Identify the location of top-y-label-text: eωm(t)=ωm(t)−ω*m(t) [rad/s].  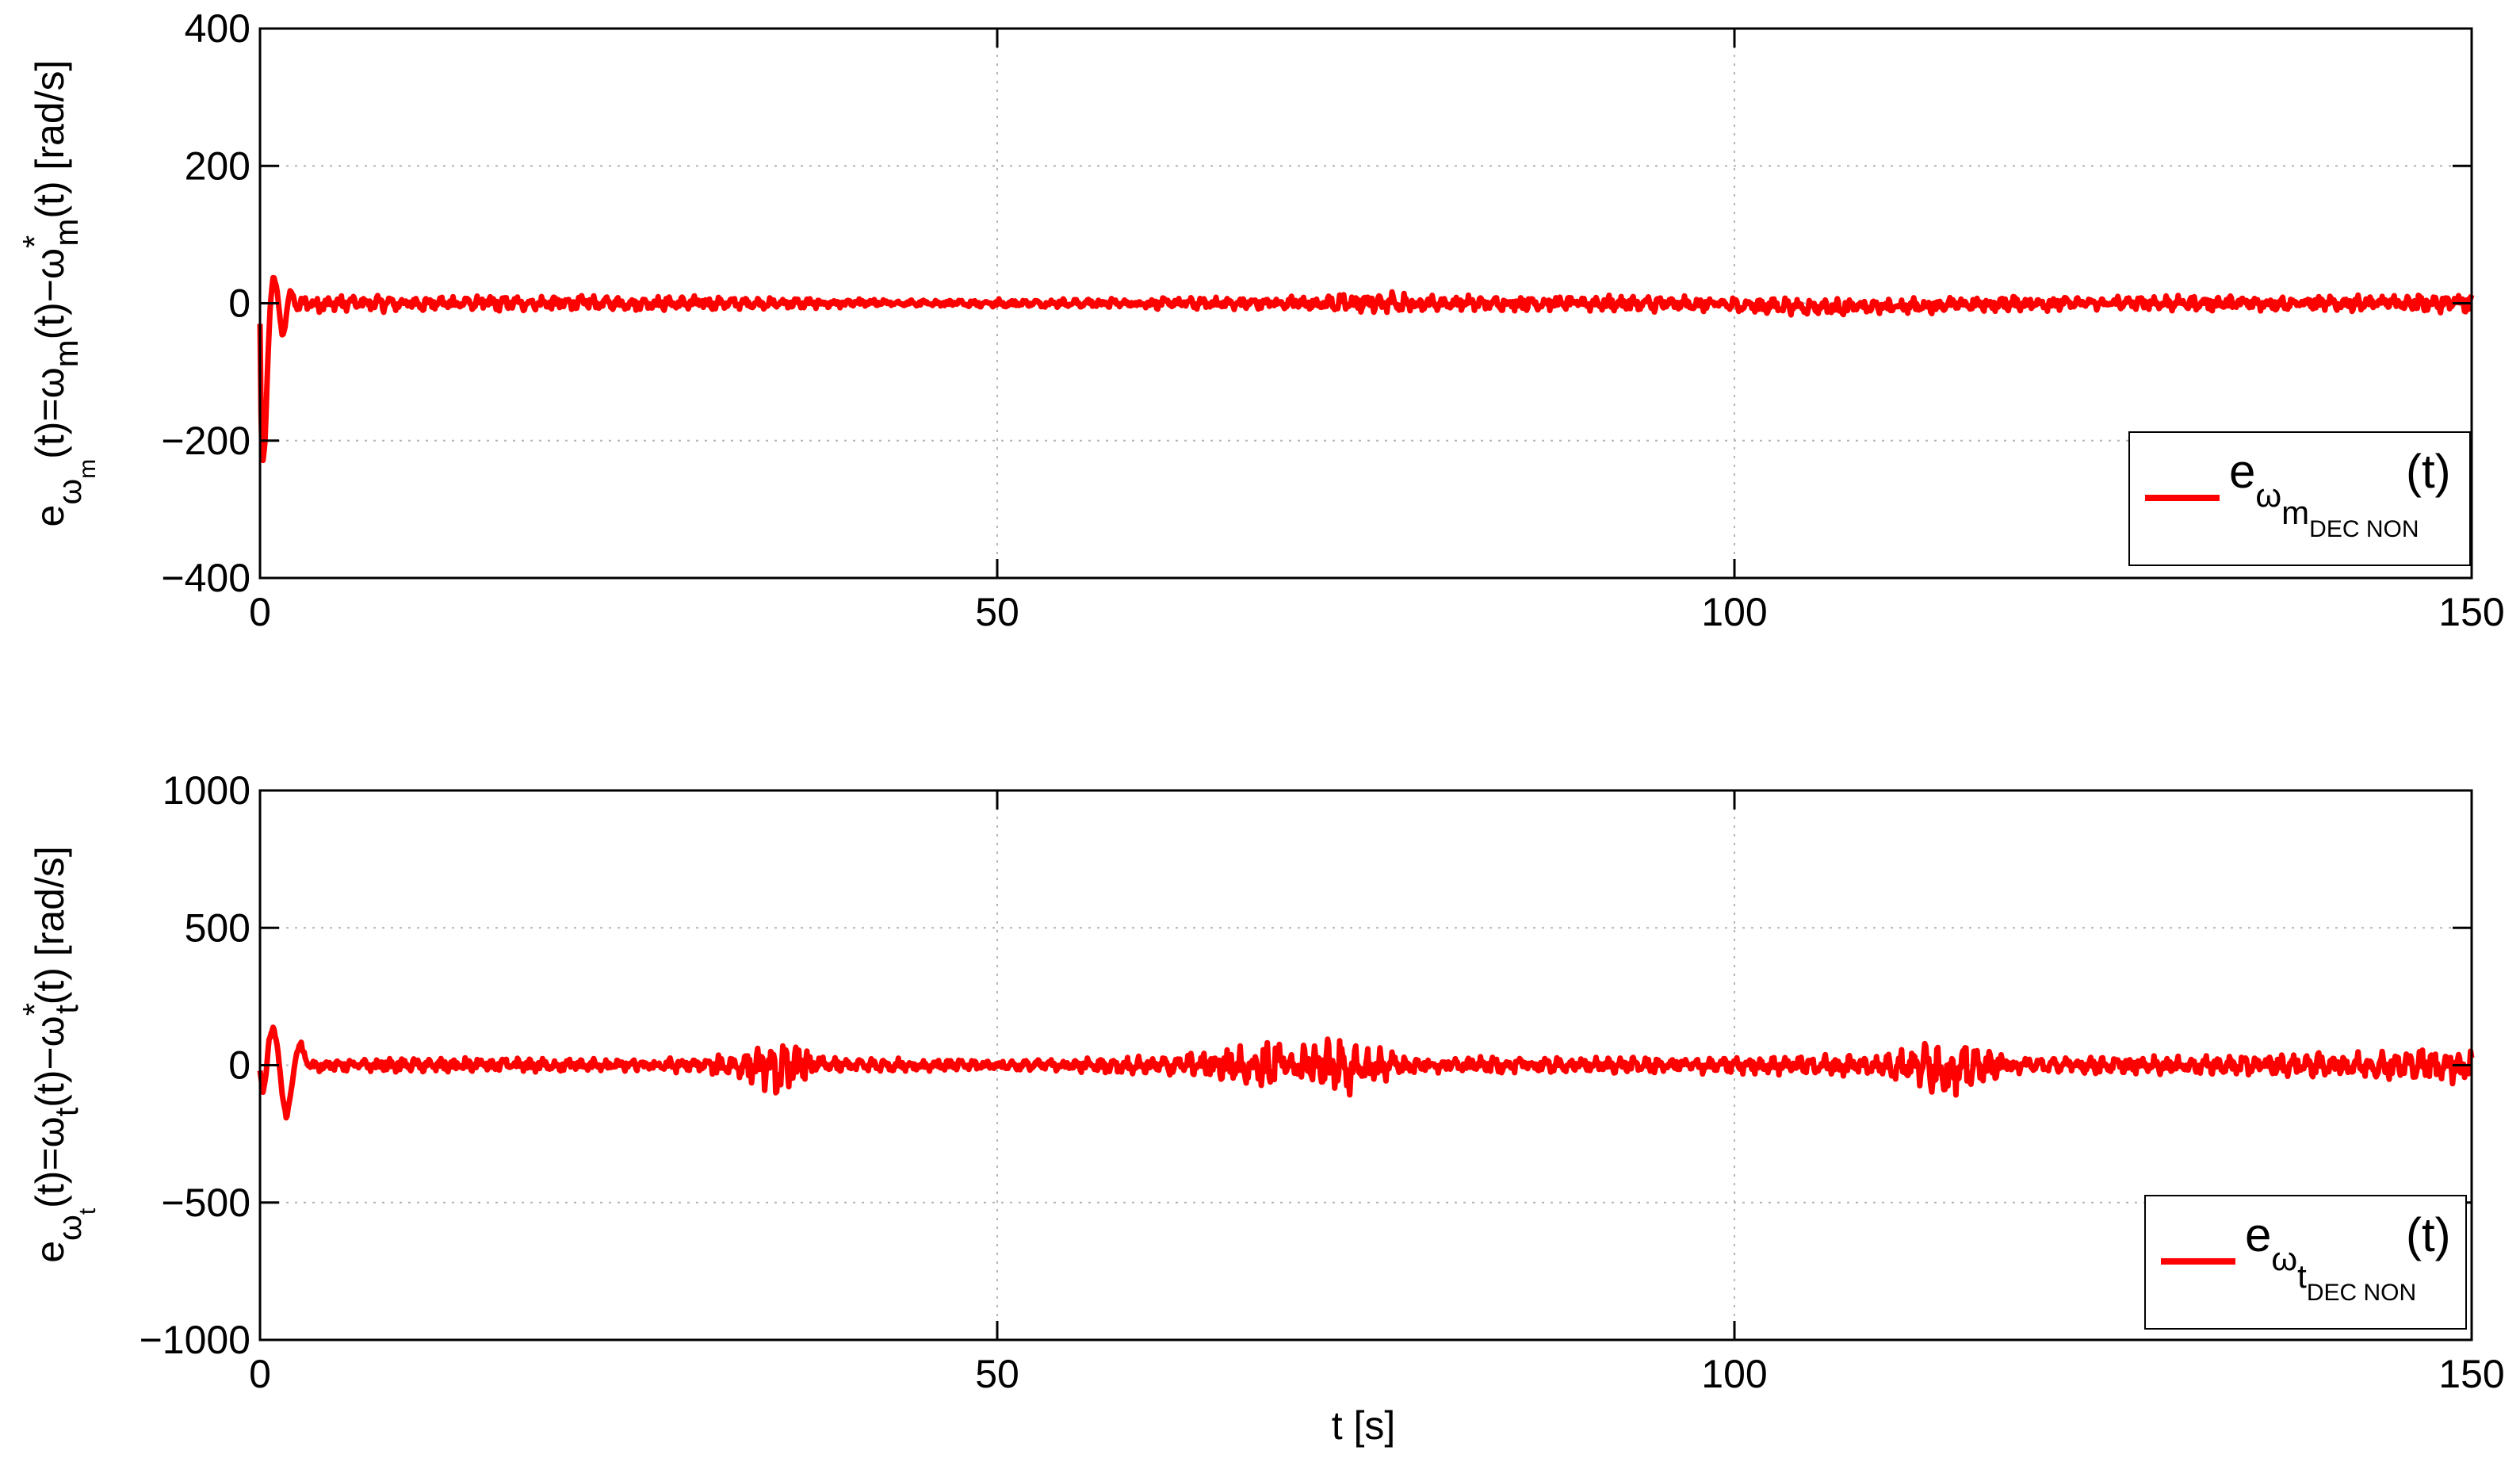
(58, 293).